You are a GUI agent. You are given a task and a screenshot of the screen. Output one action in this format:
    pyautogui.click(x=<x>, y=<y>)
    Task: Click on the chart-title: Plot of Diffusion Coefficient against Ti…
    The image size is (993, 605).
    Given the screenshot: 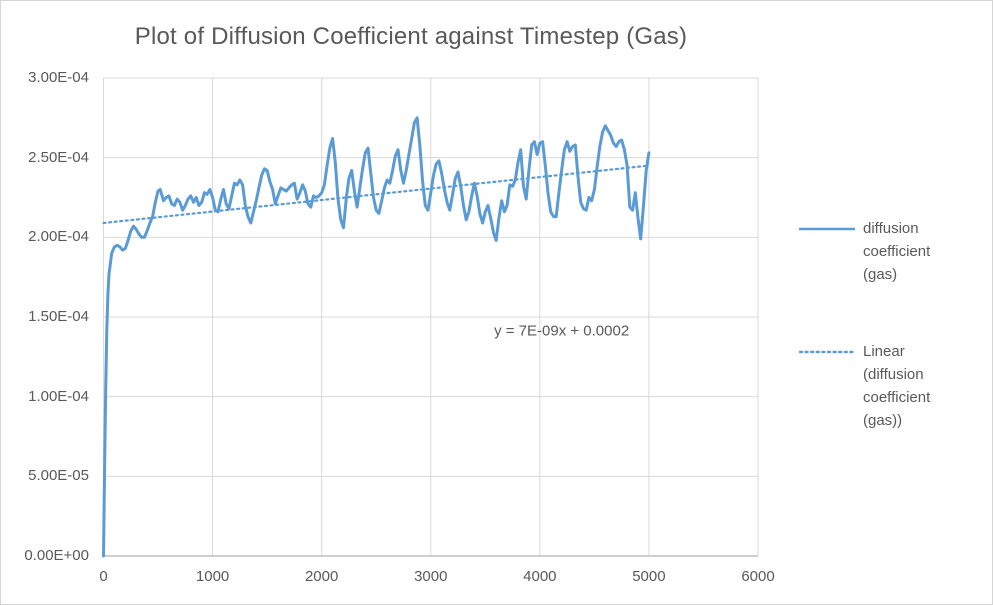 What is the action you would take?
    pyautogui.click(x=411, y=36)
    